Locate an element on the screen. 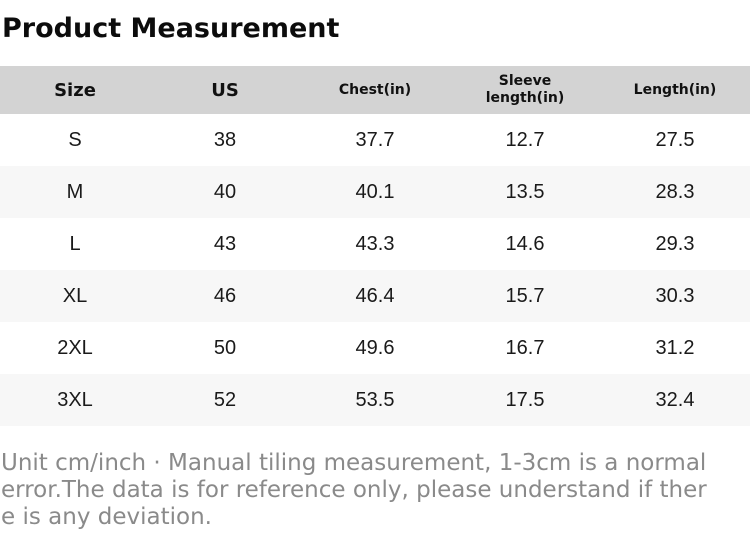 The height and width of the screenshot is (550, 750). cell-length: 32.4 is located at coordinates (675, 400).